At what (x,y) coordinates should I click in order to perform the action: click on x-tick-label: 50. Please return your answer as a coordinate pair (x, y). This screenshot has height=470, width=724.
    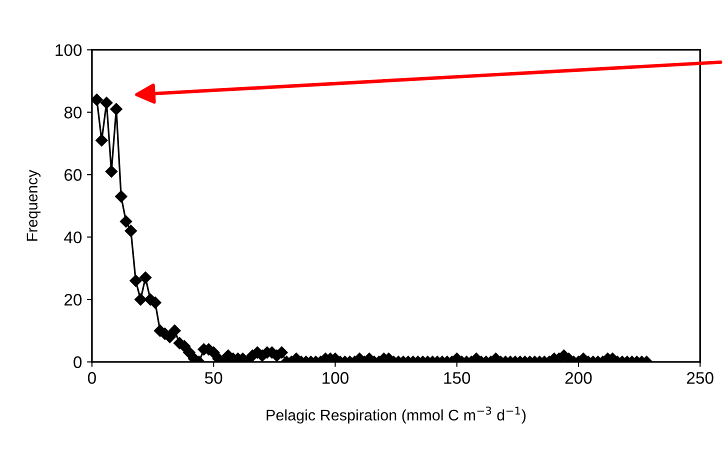
    Looking at the image, I should click on (213, 378).